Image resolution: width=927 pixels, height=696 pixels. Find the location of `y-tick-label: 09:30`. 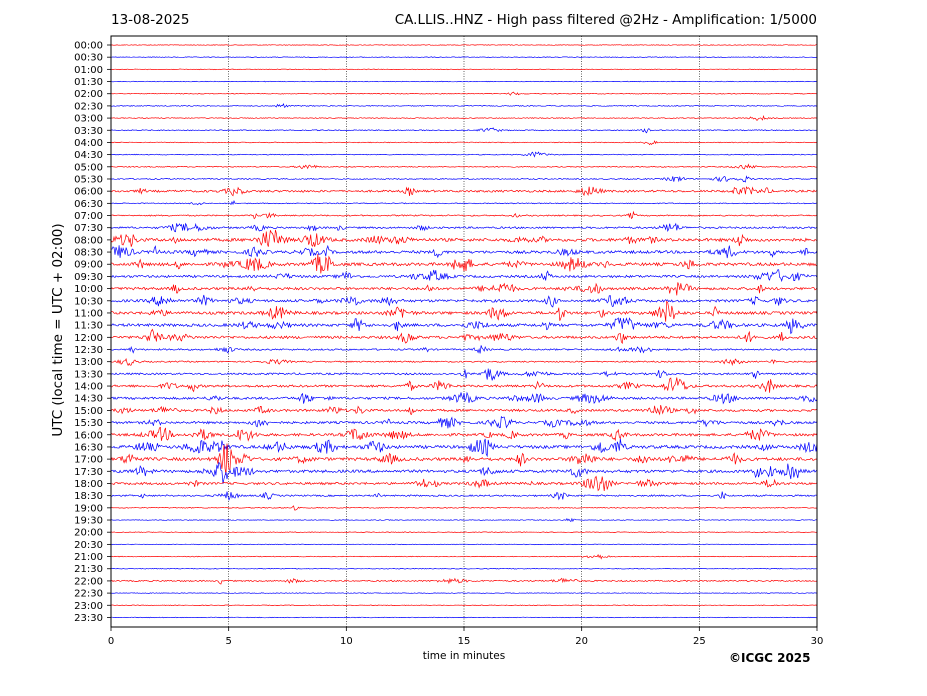

y-tick-label: 09:30 is located at coordinates (88, 277).